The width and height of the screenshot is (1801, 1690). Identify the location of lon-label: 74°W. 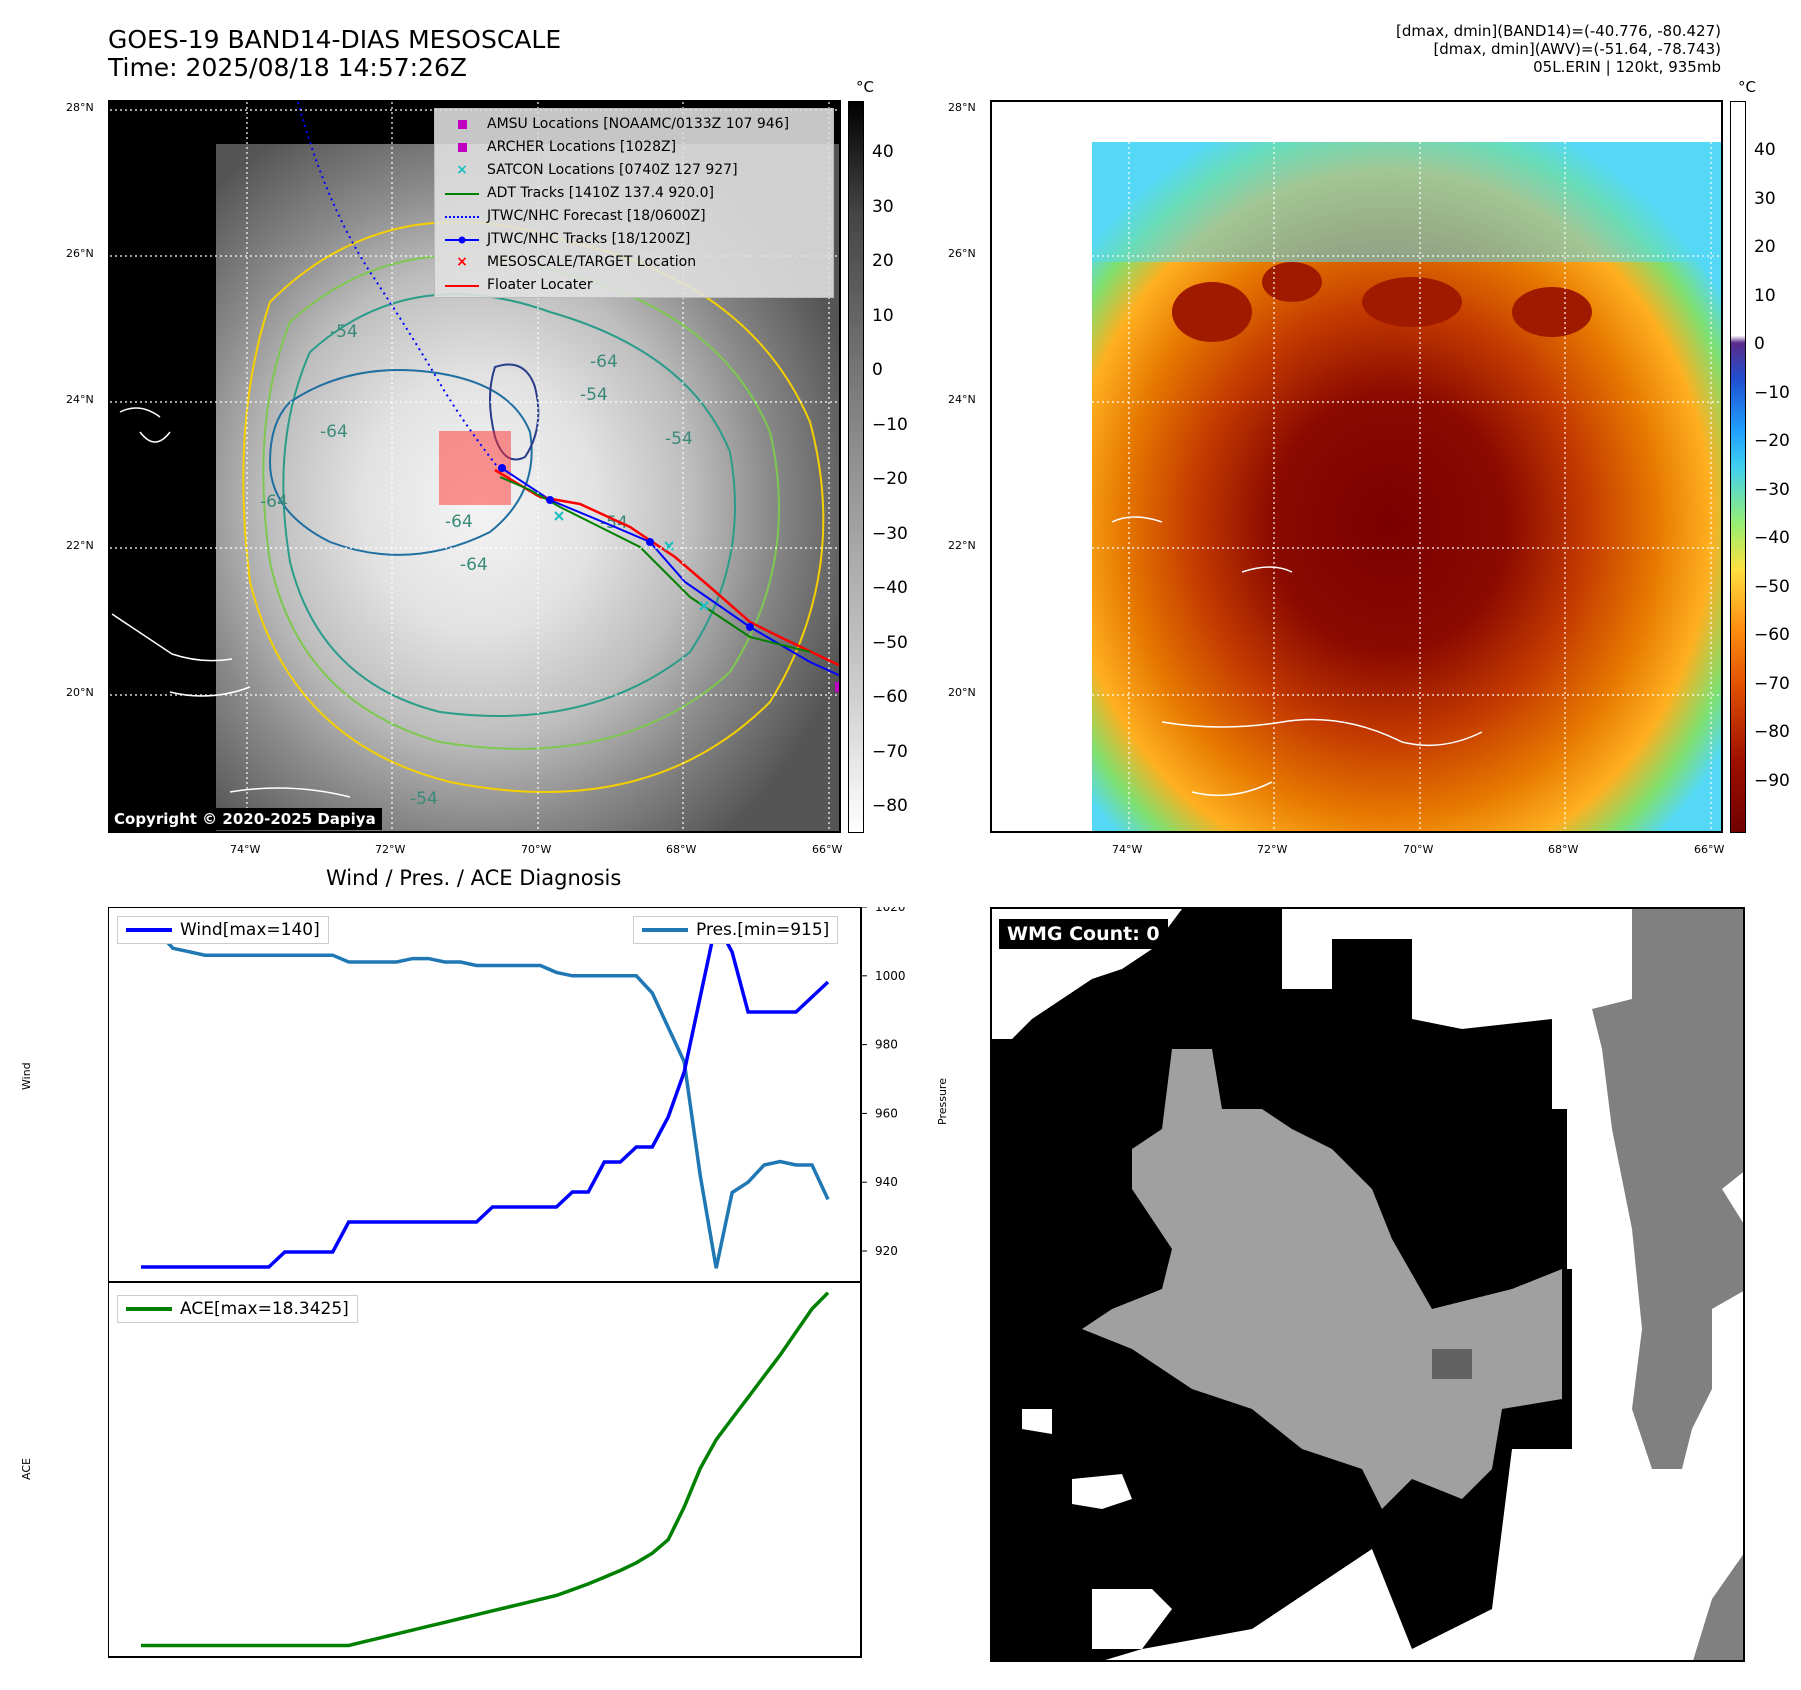
(245, 849).